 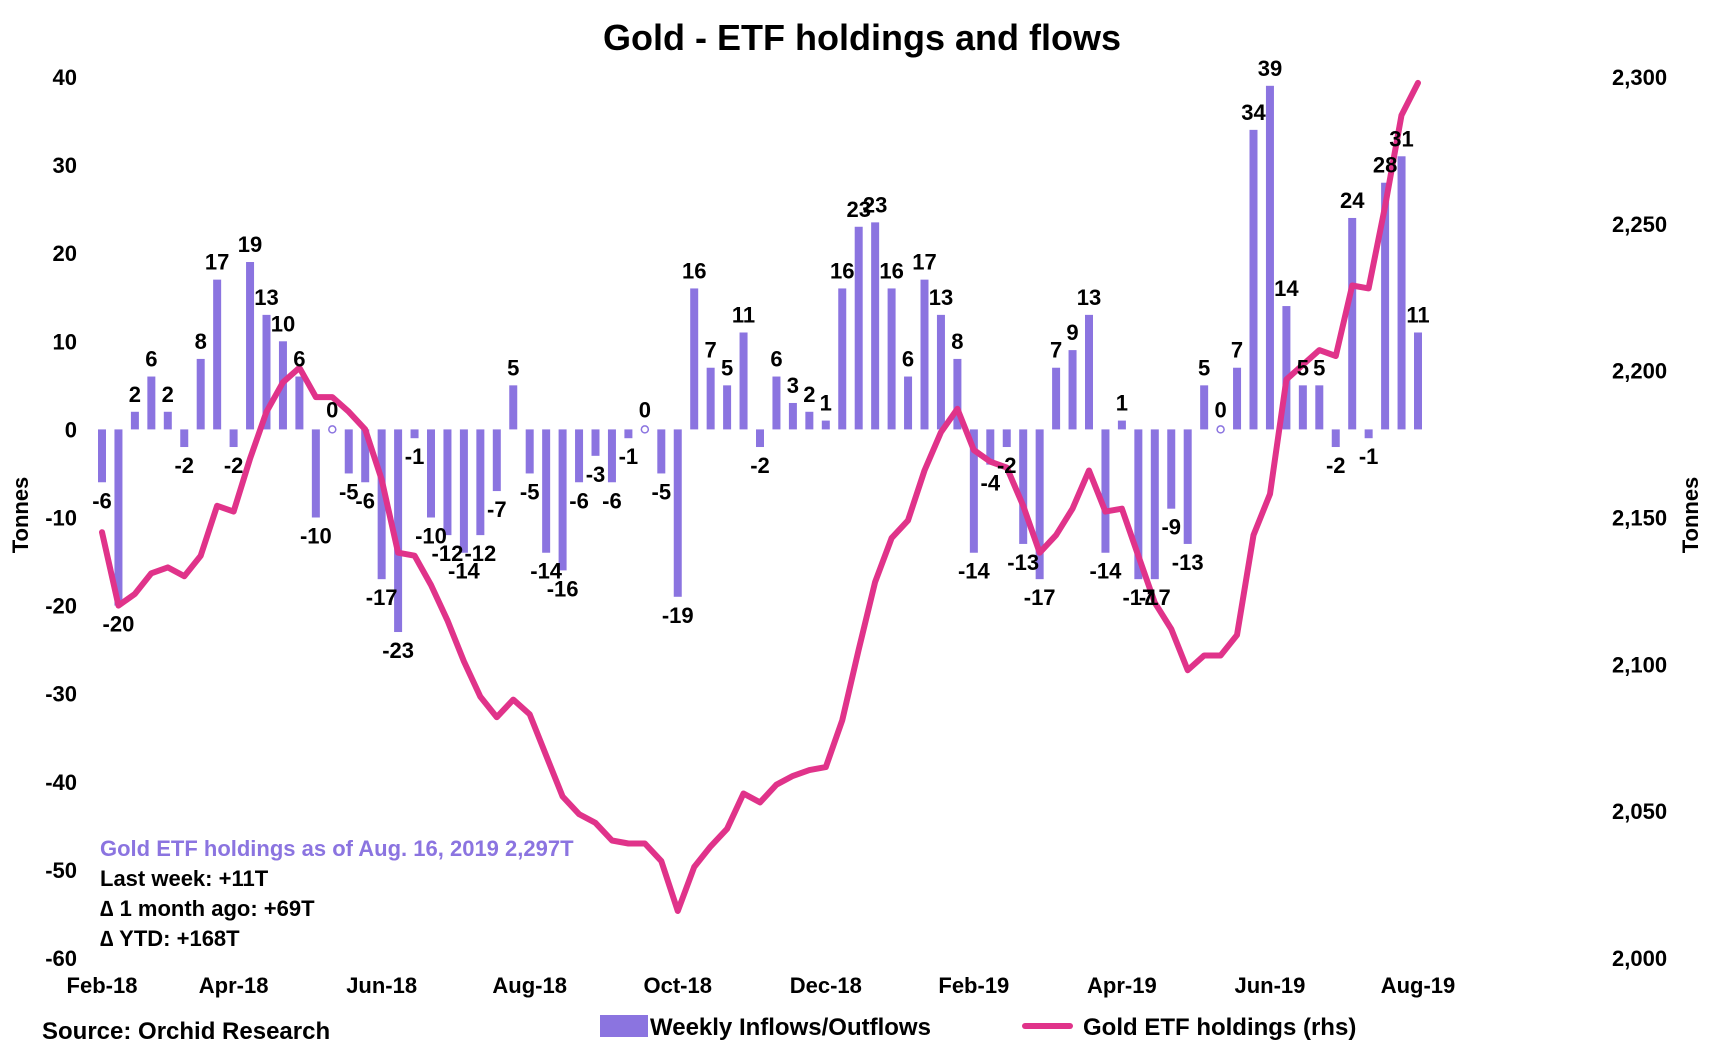 What do you see at coordinates (1270, 68) in the screenshot?
I see `bar-data-label: 39` at bounding box center [1270, 68].